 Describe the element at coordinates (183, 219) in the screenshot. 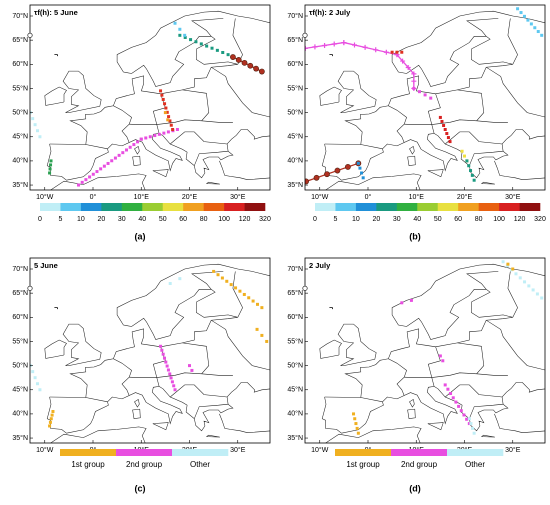

I see `colorbar-label: 60` at that location.